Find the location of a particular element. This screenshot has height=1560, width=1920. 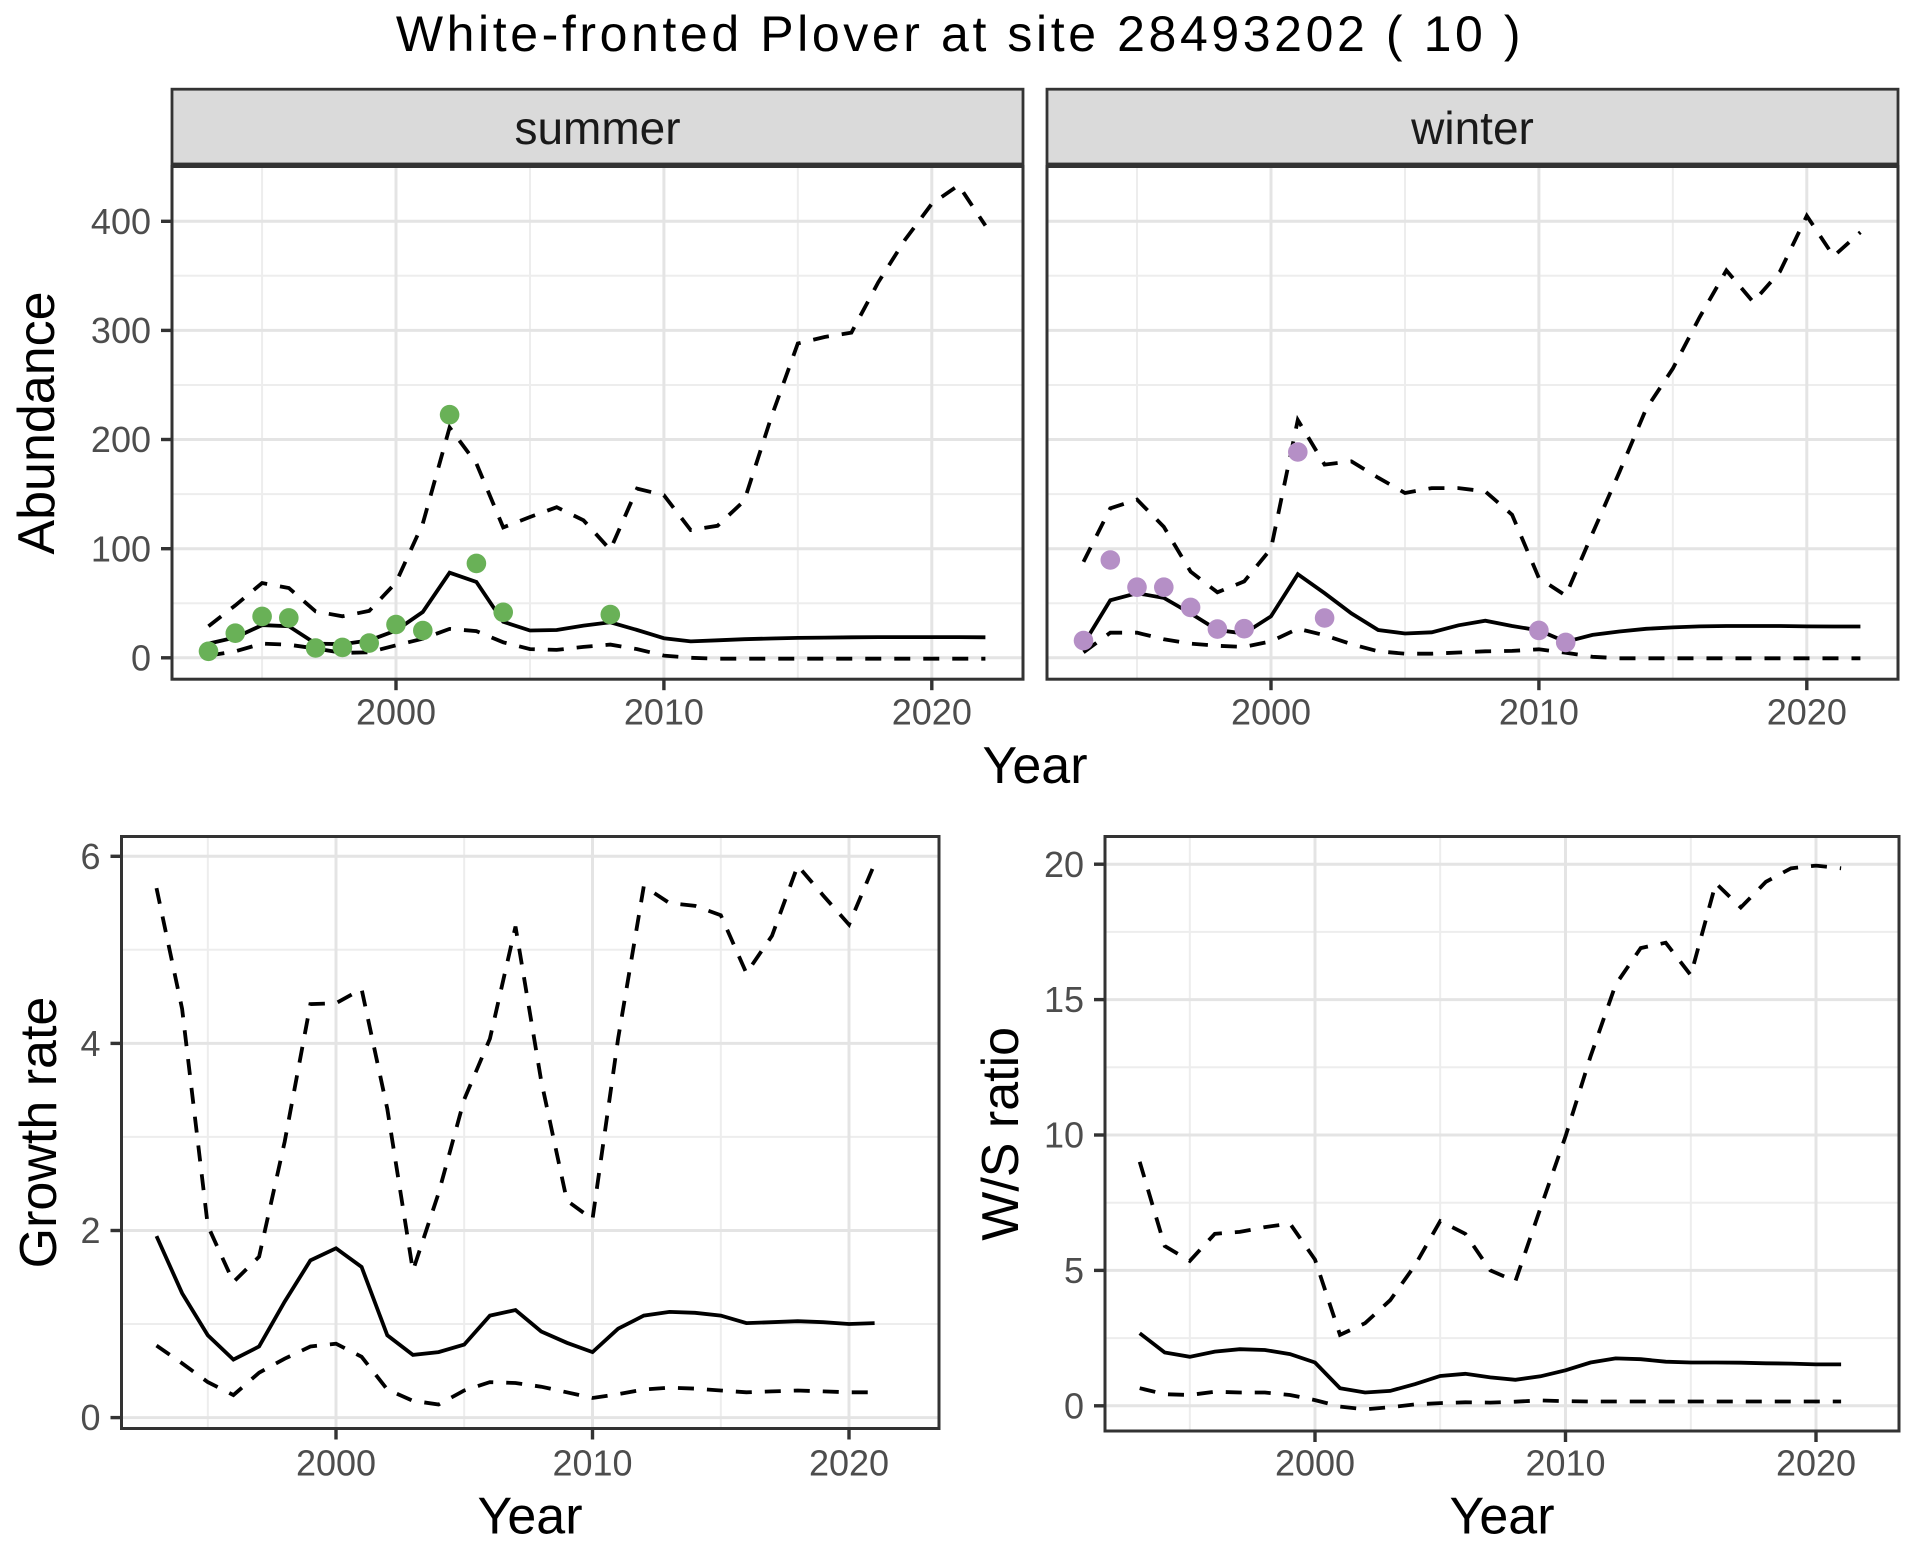

svg-text: 15 is located at coordinates (1064, 999).